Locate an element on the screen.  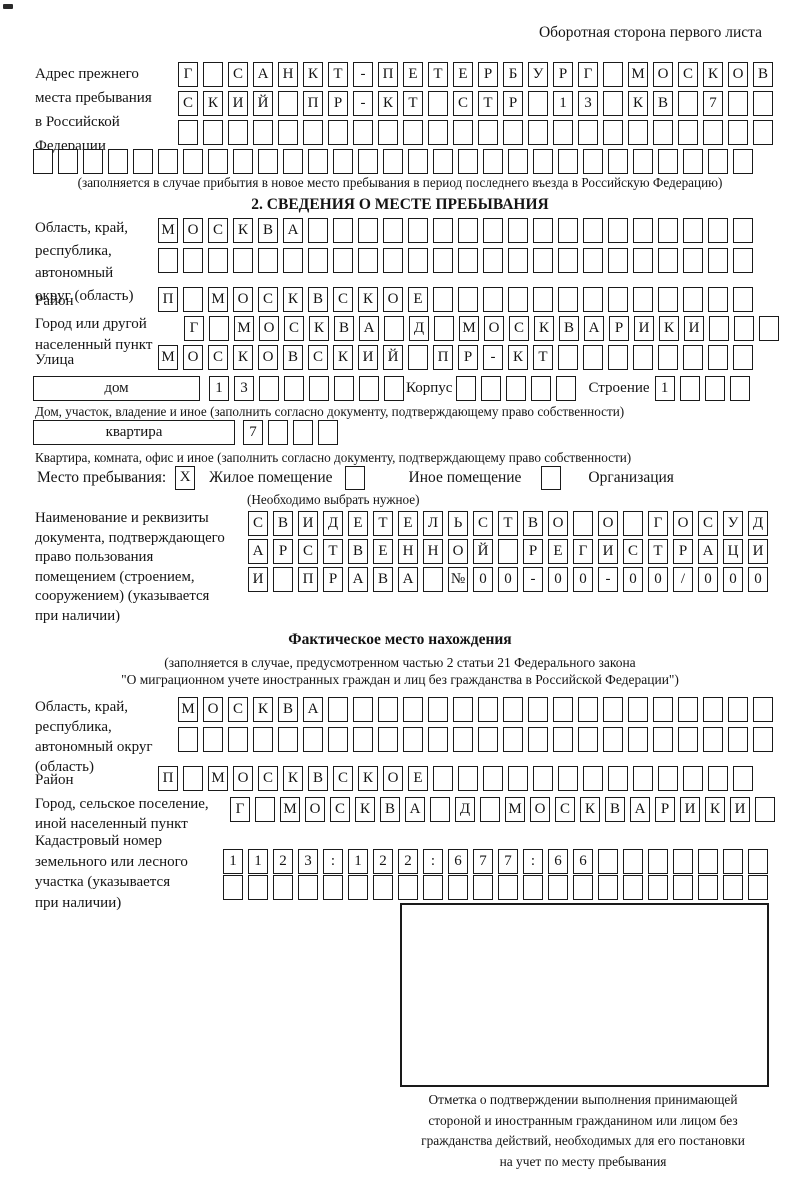
char-cell: Б is located at coordinates (513, 74).